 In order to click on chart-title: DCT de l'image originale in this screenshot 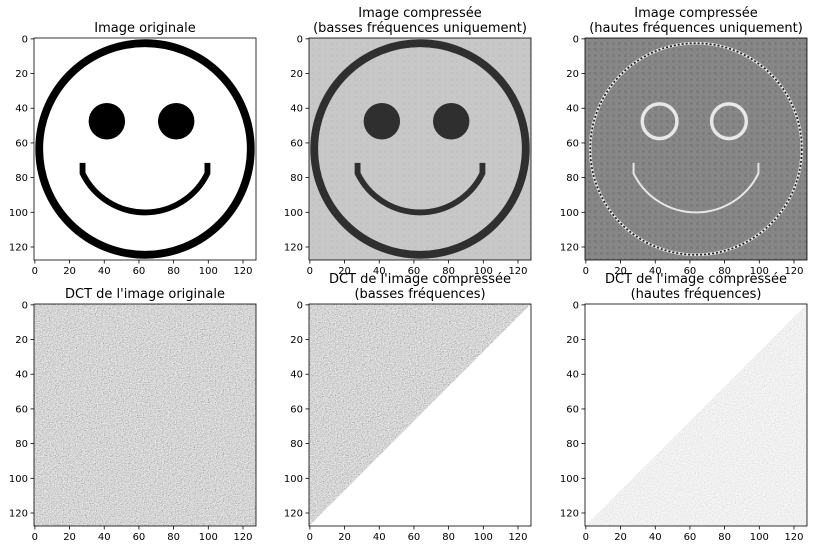, I will do `click(145, 294)`.